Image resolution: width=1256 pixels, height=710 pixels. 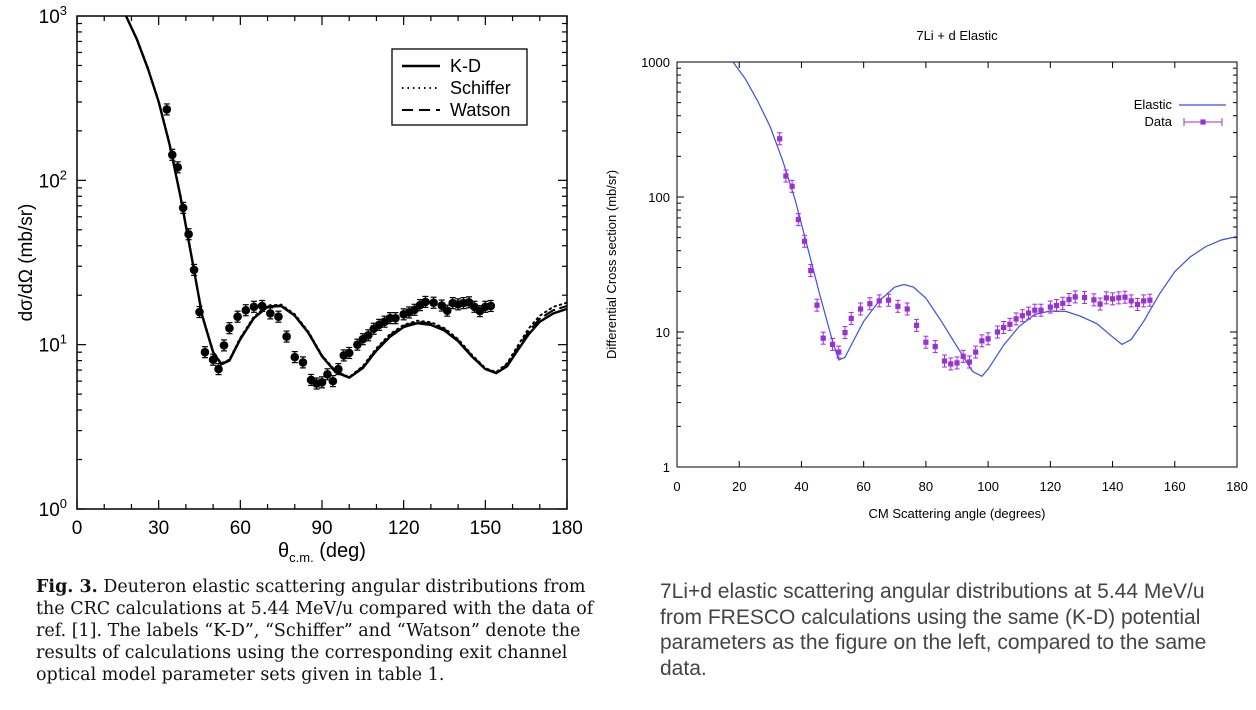 What do you see at coordinates (1113, 486) in the screenshot?
I see `x-tick-label-right: 140` at bounding box center [1113, 486].